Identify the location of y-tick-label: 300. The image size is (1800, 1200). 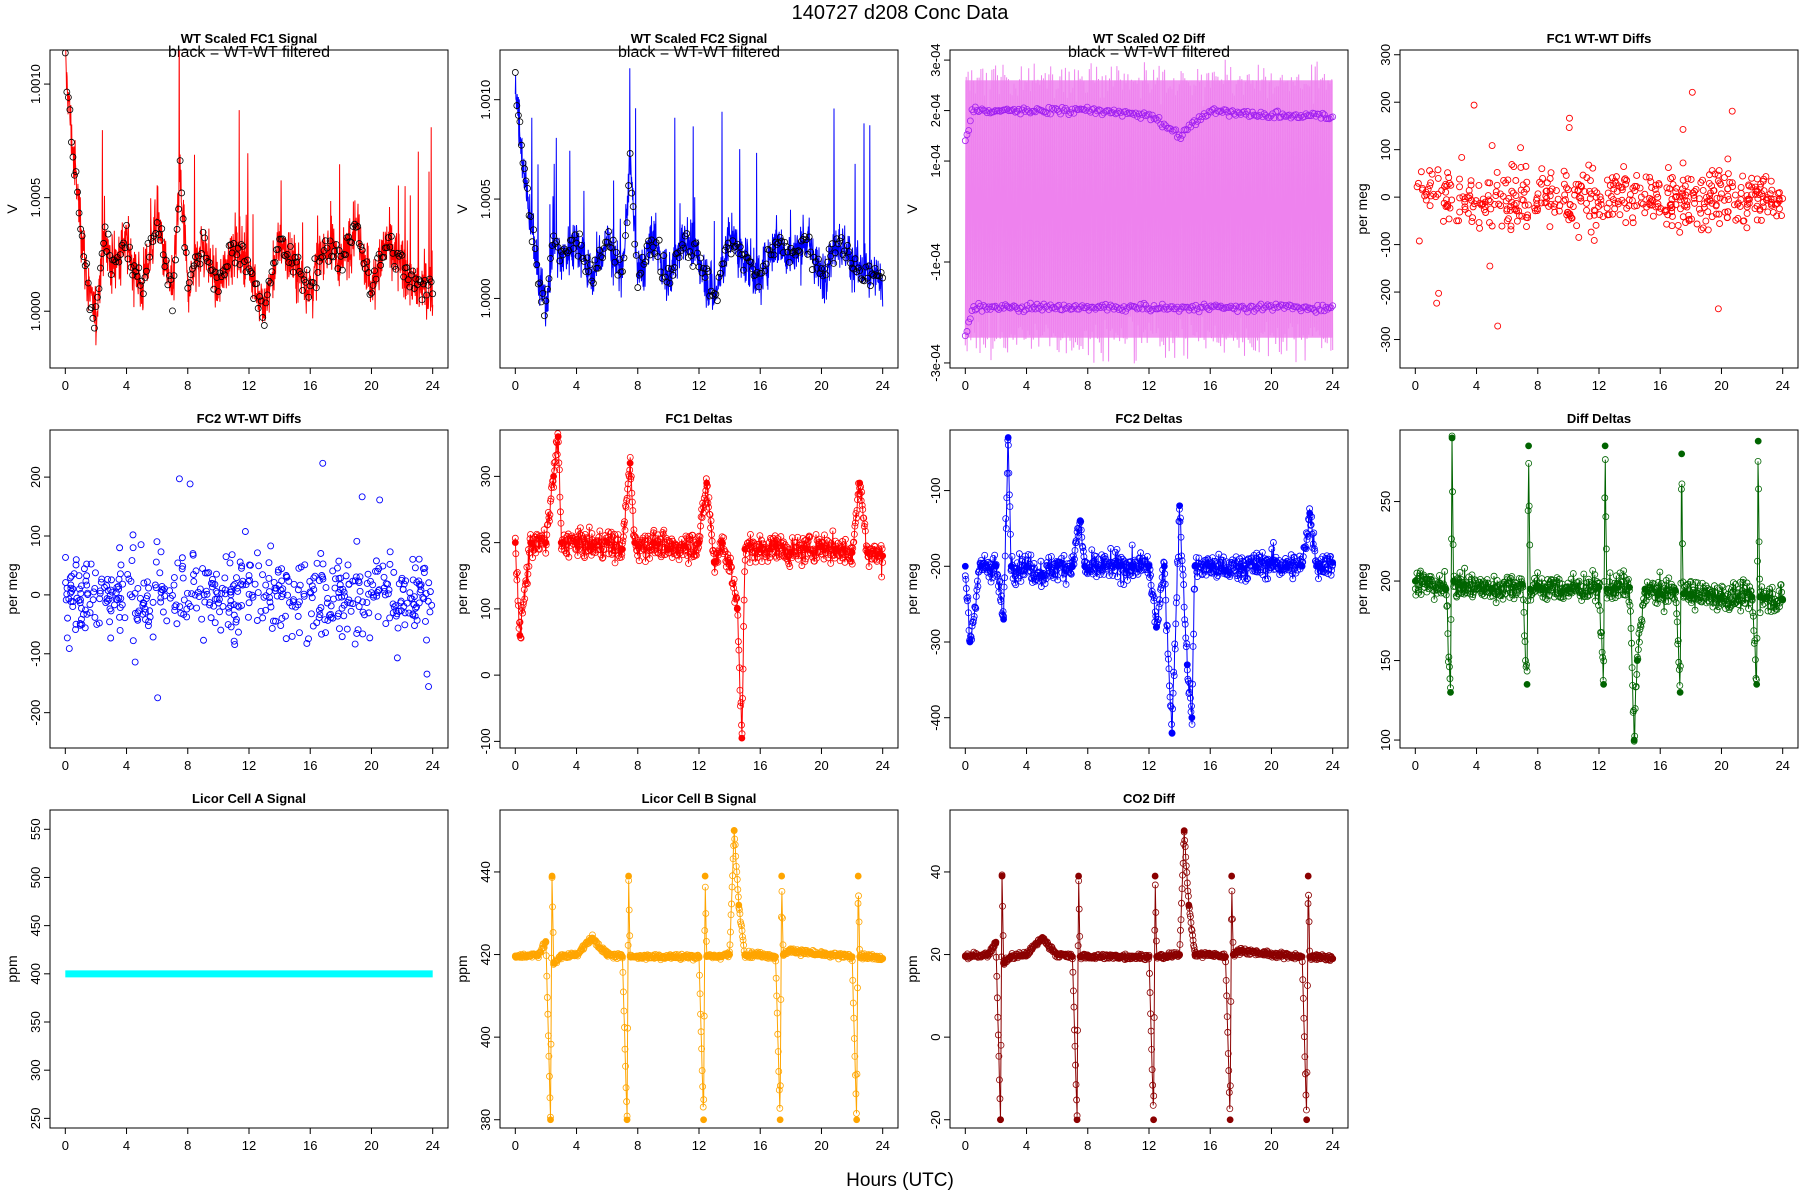
(485, 477).